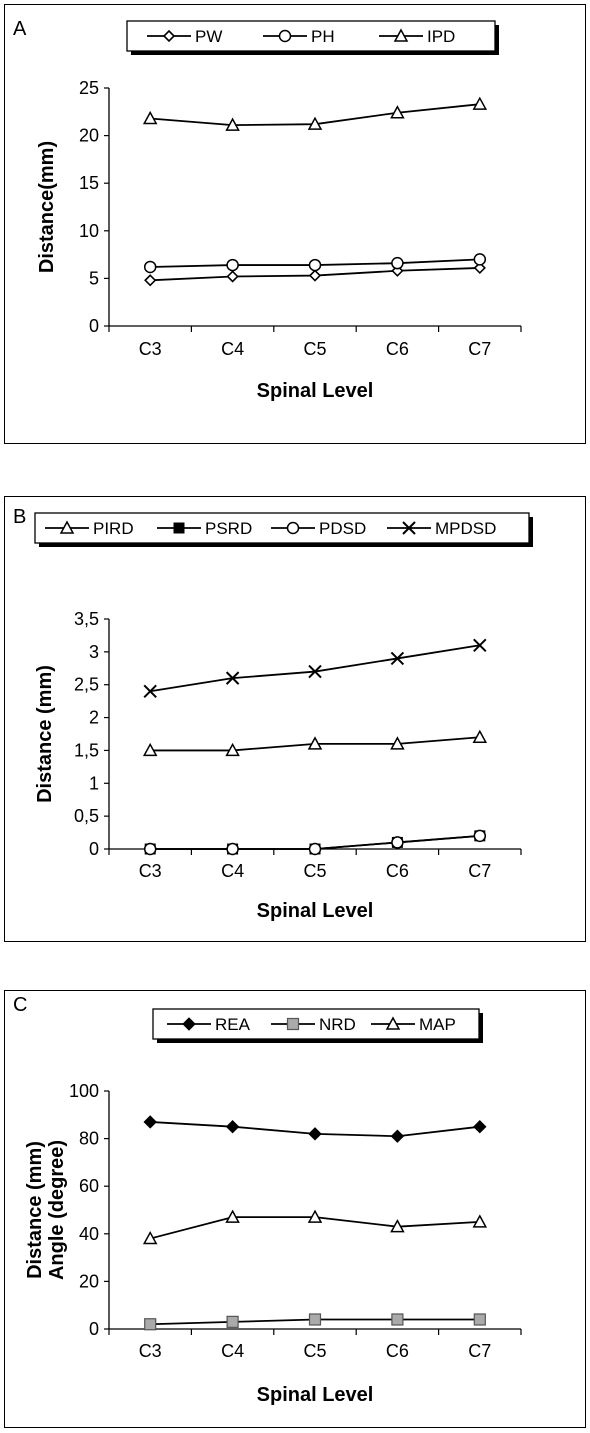 The width and height of the screenshot is (590, 1433). I want to click on legend-marker-ph, so click(285, 36).